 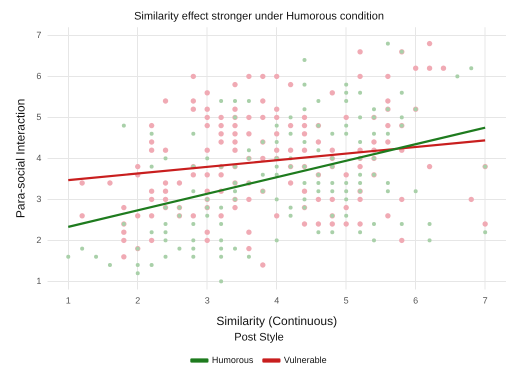 I want to click on x-tick-label: 2, so click(x=137, y=300).